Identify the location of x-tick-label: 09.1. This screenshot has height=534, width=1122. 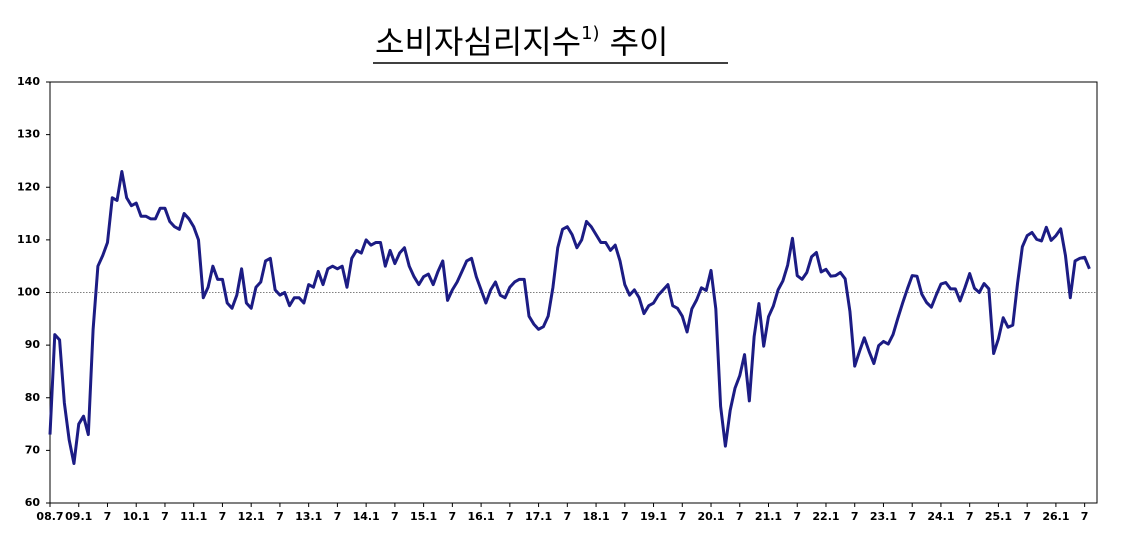
(78, 516).